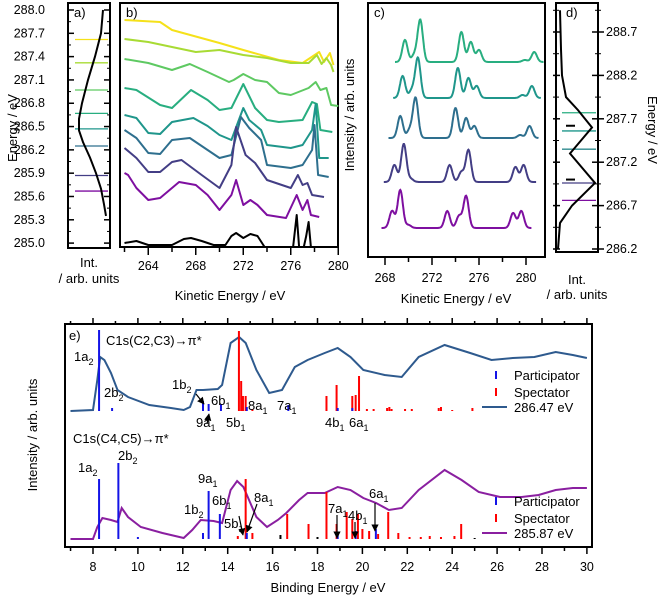 The image size is (662, 600). What do you see at coordinates (407, 567) in the screenshot?
I see `x-tick-label: 22` at bounding box center [407, 567].